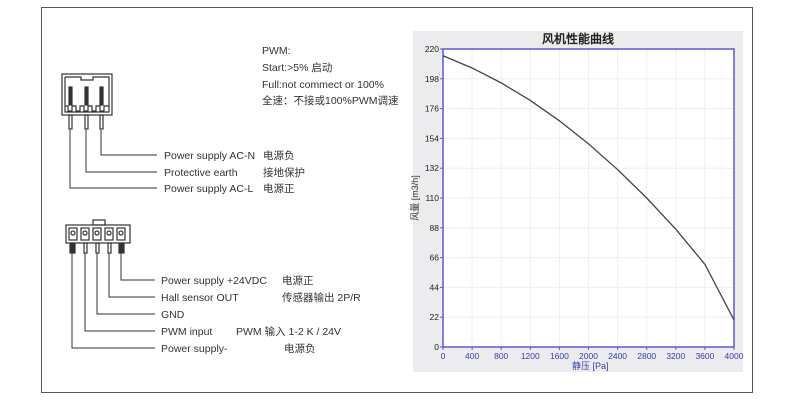 Image resolution: width=800 pixels, height=409 pixels. What do you see at coordinates (432, 49) in the screenshot?
I see `svg-text: 220` at bounding box center [432, 49].